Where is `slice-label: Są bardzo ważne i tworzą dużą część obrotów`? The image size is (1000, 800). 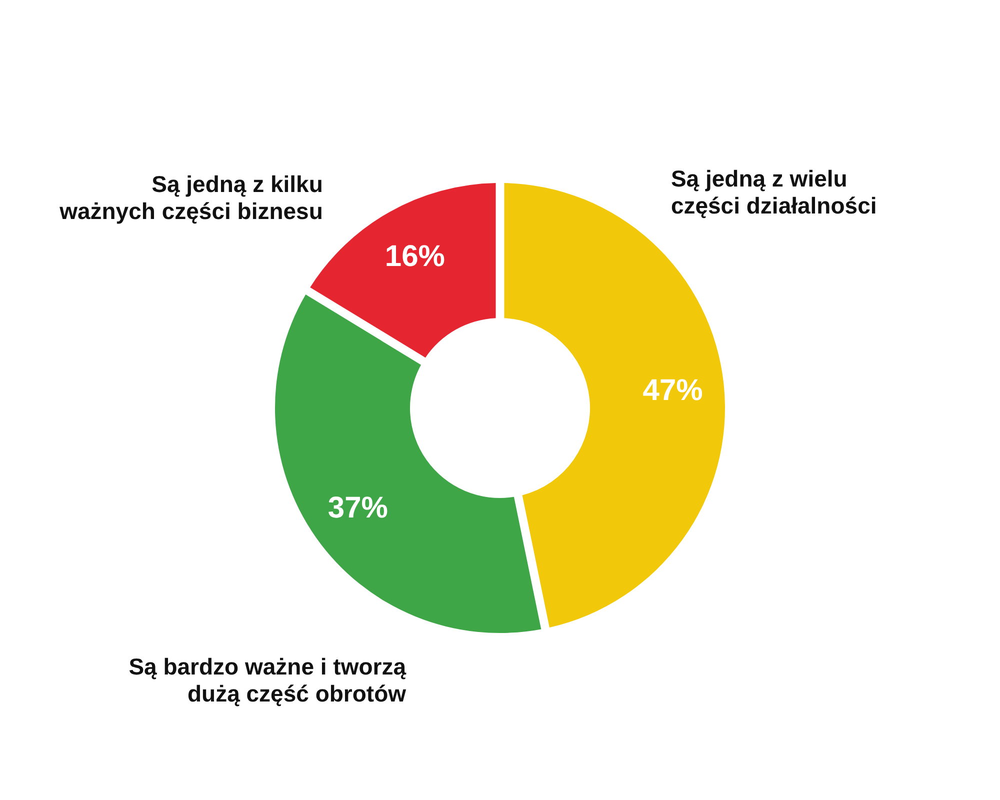
slice-label: Są bardzo ważne i tworzą dużą część obrotów is located at coordinates (267, 680).